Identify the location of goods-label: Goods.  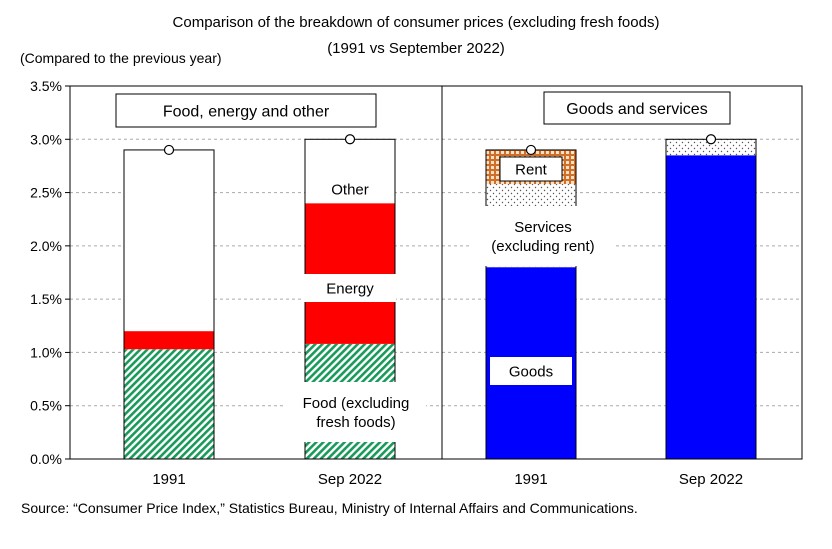
(531, 371).